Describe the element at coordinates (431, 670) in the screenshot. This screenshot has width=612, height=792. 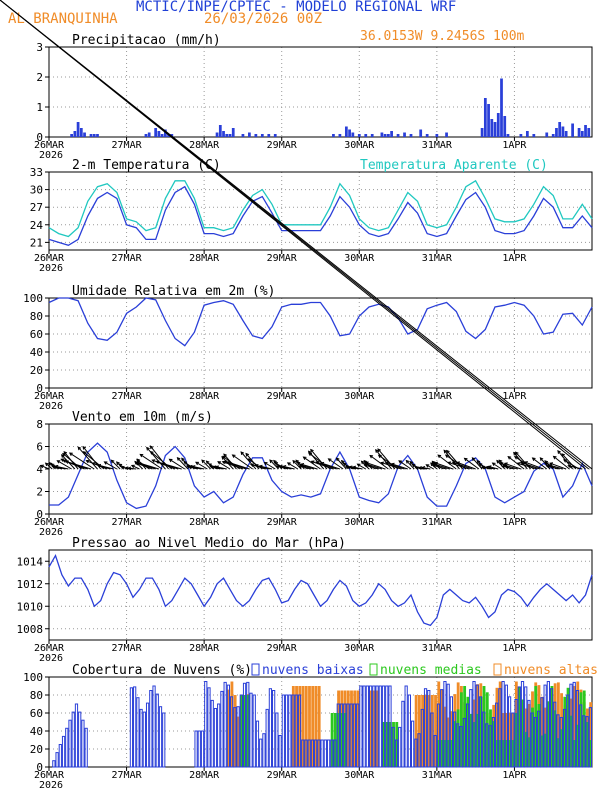
I see `cloud-legend-label: nuvens medias` at that location.